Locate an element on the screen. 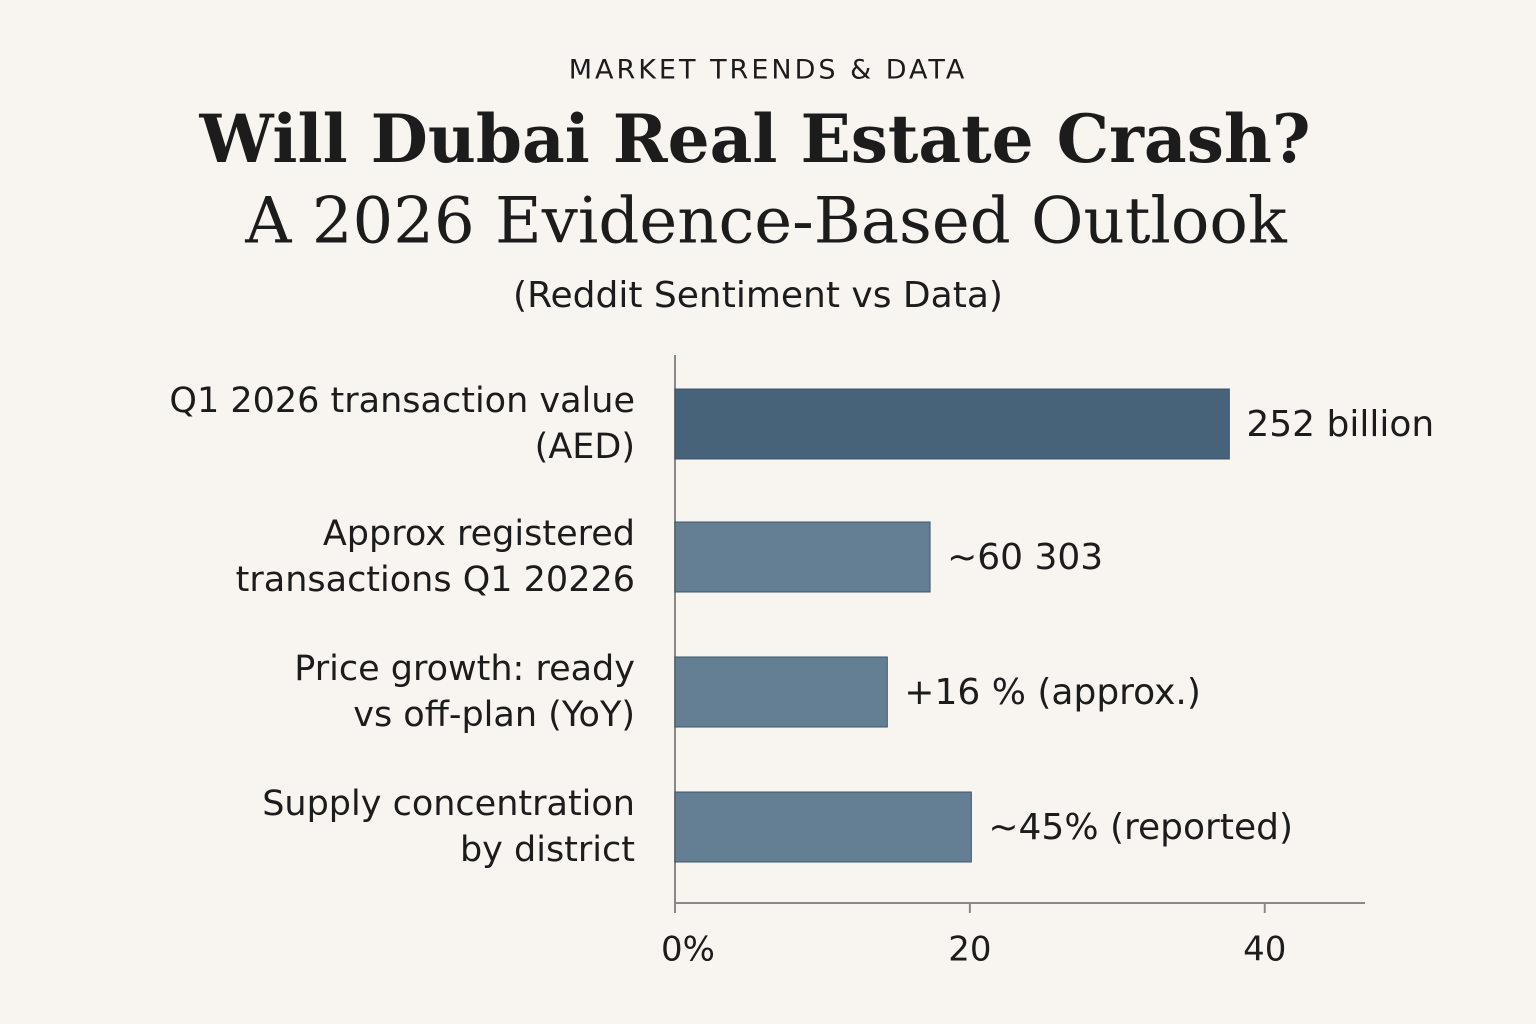  x-tick-label: 40 is located at coordinates (1264, 950).